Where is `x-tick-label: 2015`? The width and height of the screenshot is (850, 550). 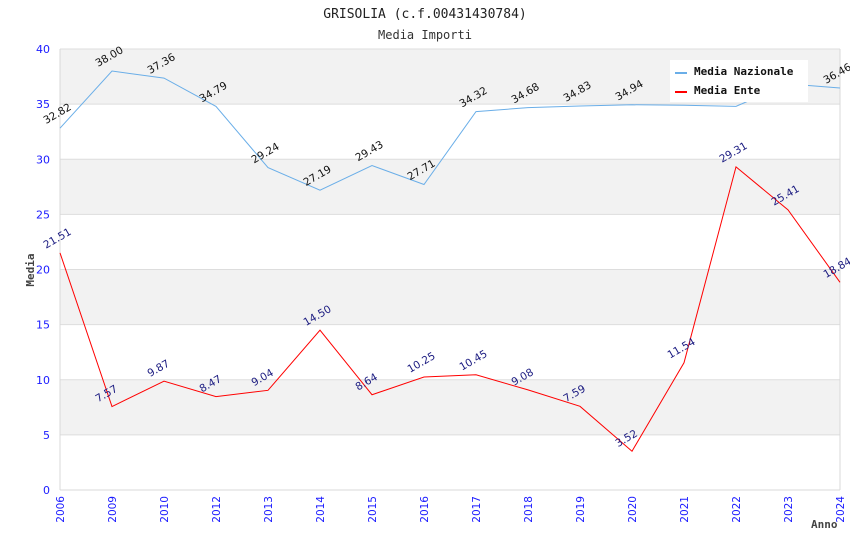
x-tick-label: 2015 is located at coordinates (373, 509).